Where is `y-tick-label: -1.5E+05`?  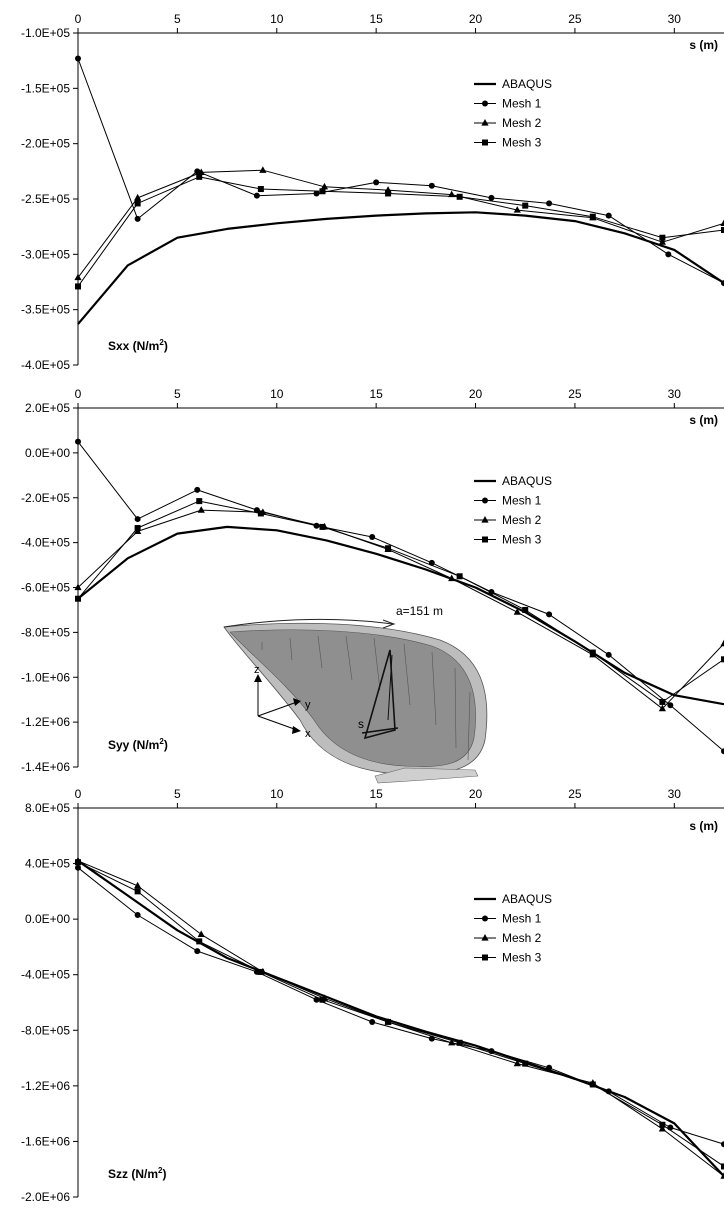
y-tick-label: -1.5E+05 is located at coordinates (45, 88).